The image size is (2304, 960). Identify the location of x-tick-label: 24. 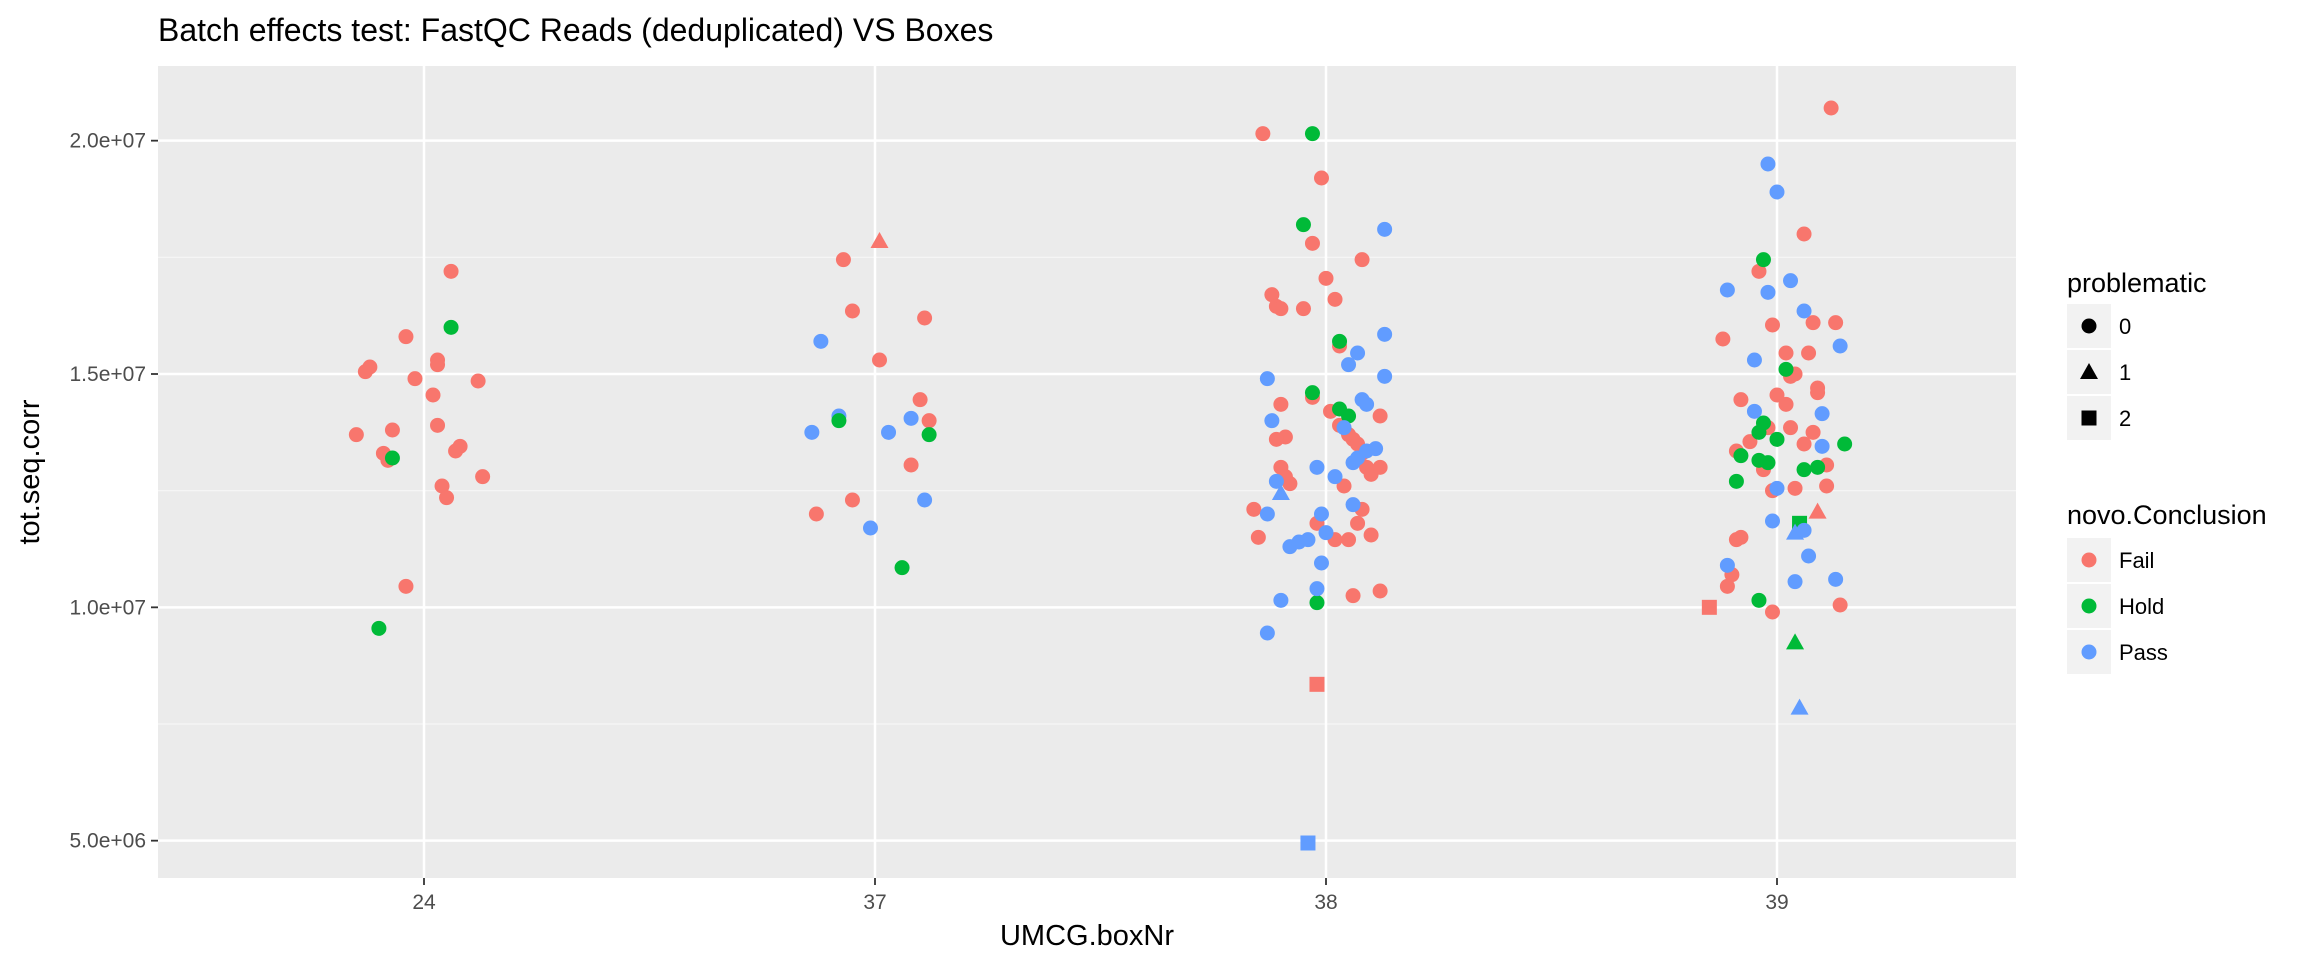
(424, 902).